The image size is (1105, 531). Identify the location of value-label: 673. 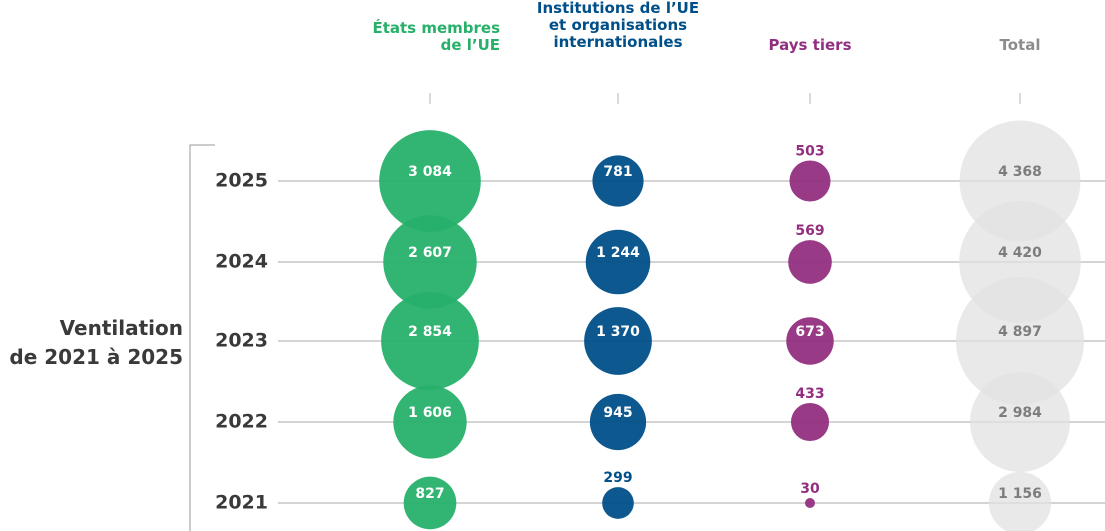
(809, 332).